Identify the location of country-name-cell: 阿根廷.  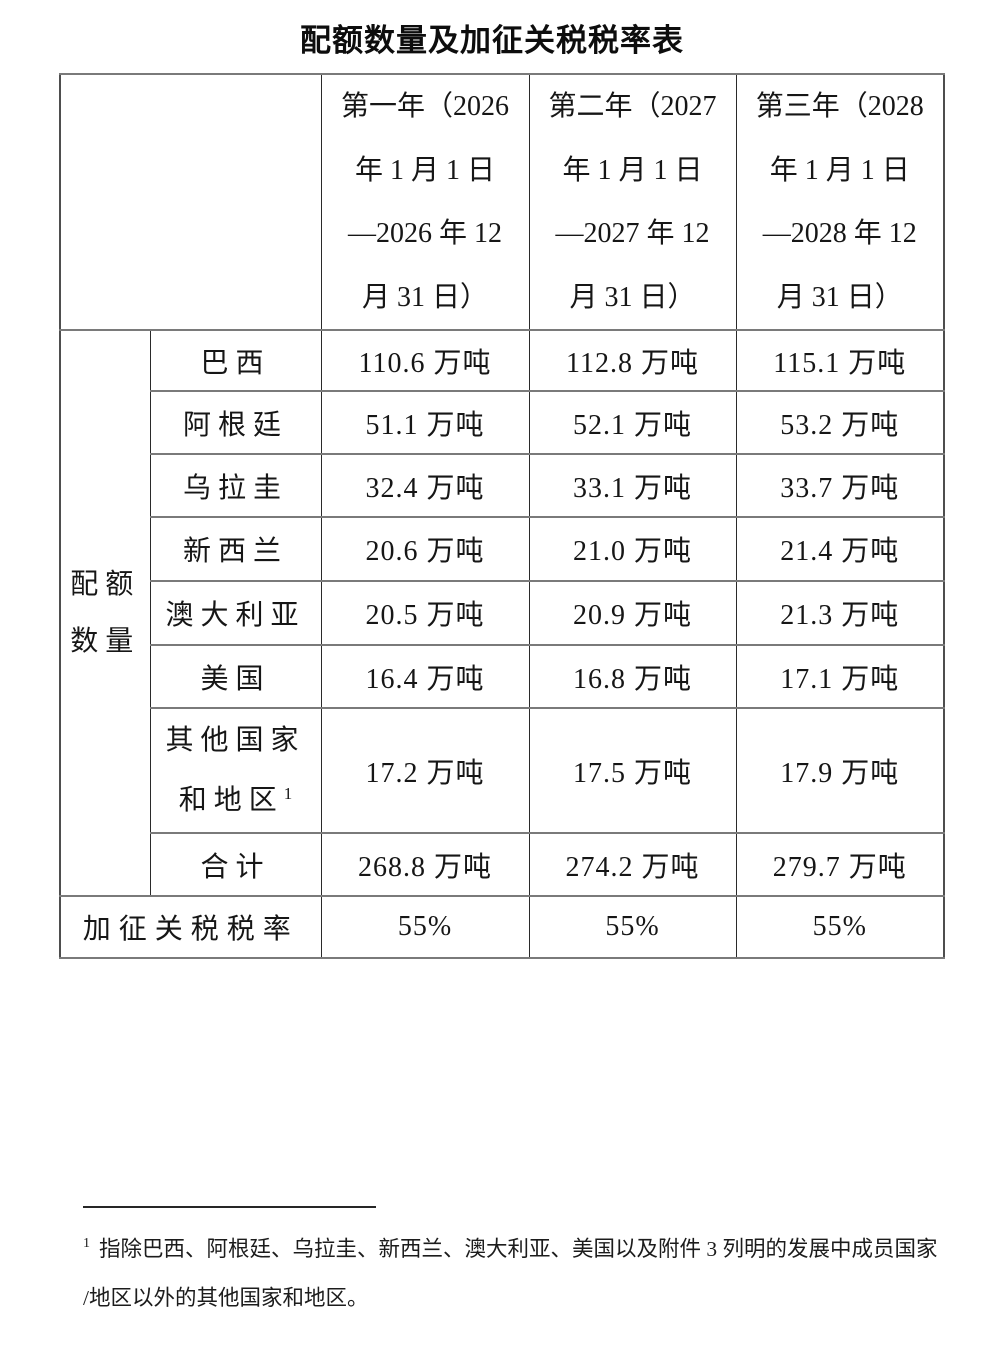
(235, 422).